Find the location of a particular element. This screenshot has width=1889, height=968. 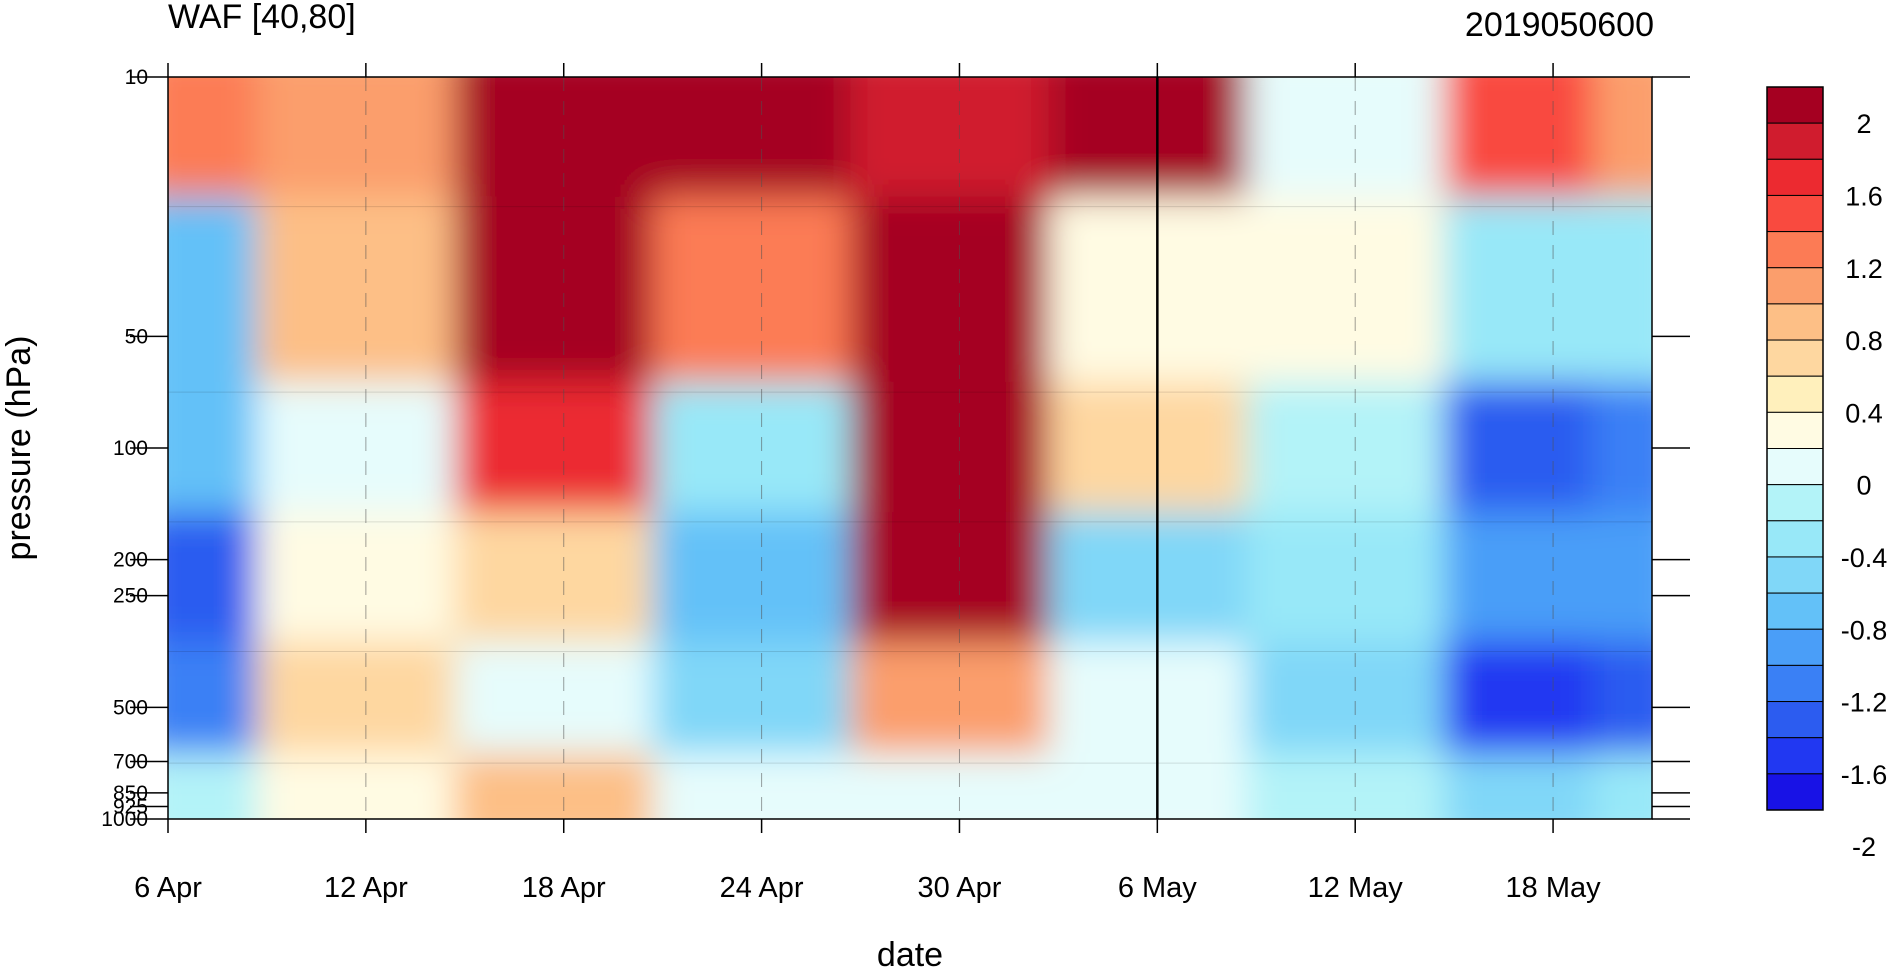

y-tick-label: 925 is located at coordinates (130, 806).